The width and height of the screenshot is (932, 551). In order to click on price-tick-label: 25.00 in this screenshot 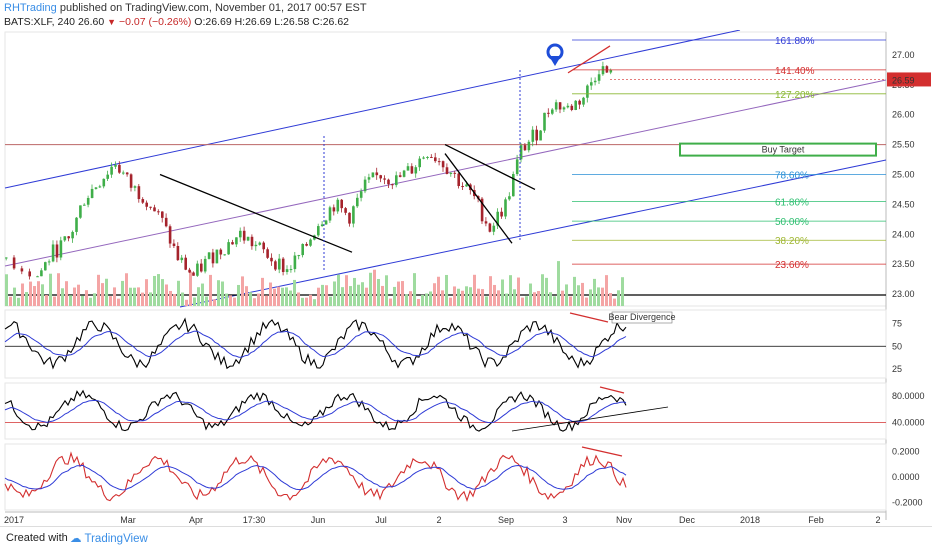, I will do `click(903, 174)`.